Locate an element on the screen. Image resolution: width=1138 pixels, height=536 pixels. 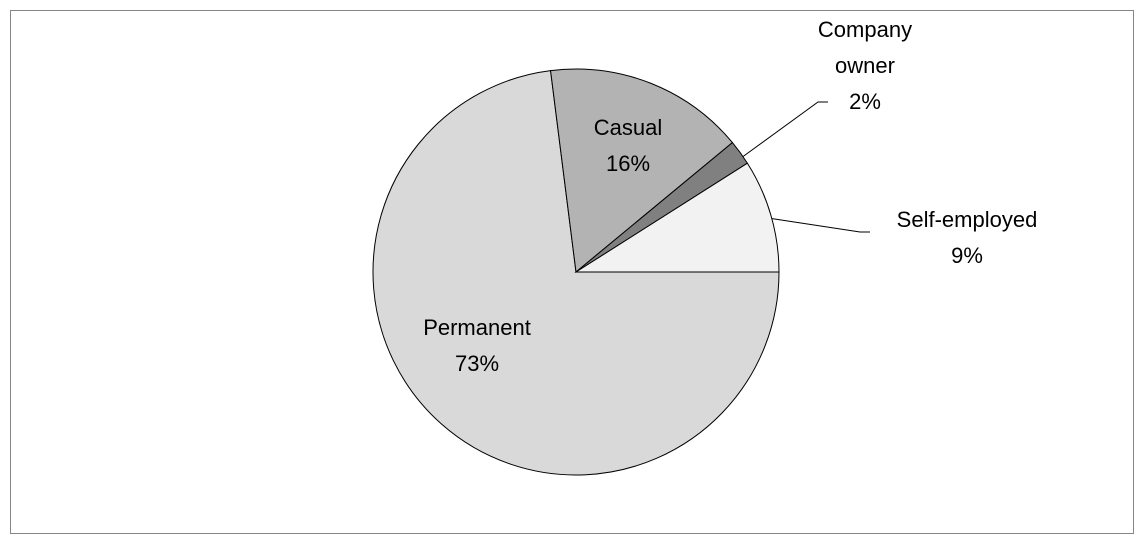
slice-label: Permanent 73% is located at coordinates (477, 346).